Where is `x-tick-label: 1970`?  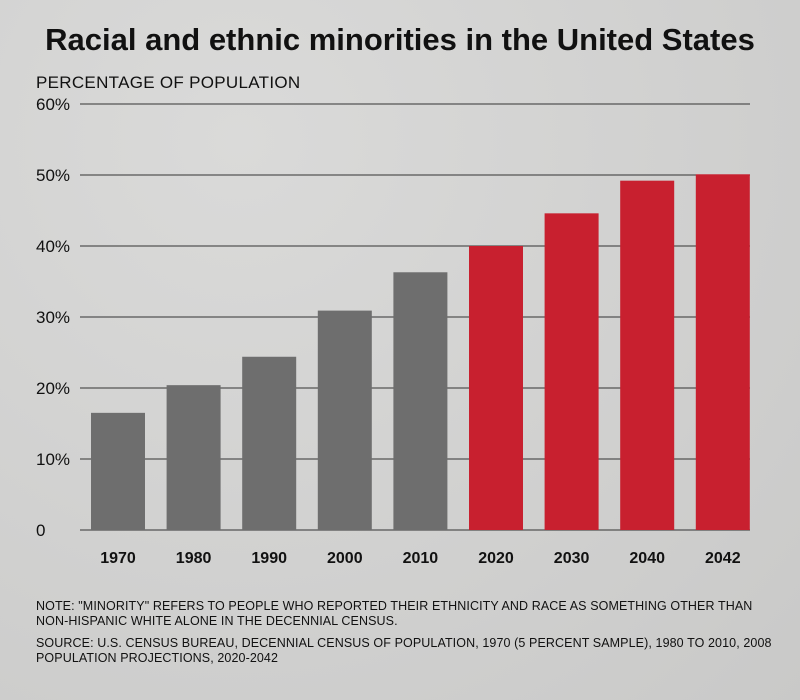 x-tick-label: 1970 is located at coordinates (118, 558).